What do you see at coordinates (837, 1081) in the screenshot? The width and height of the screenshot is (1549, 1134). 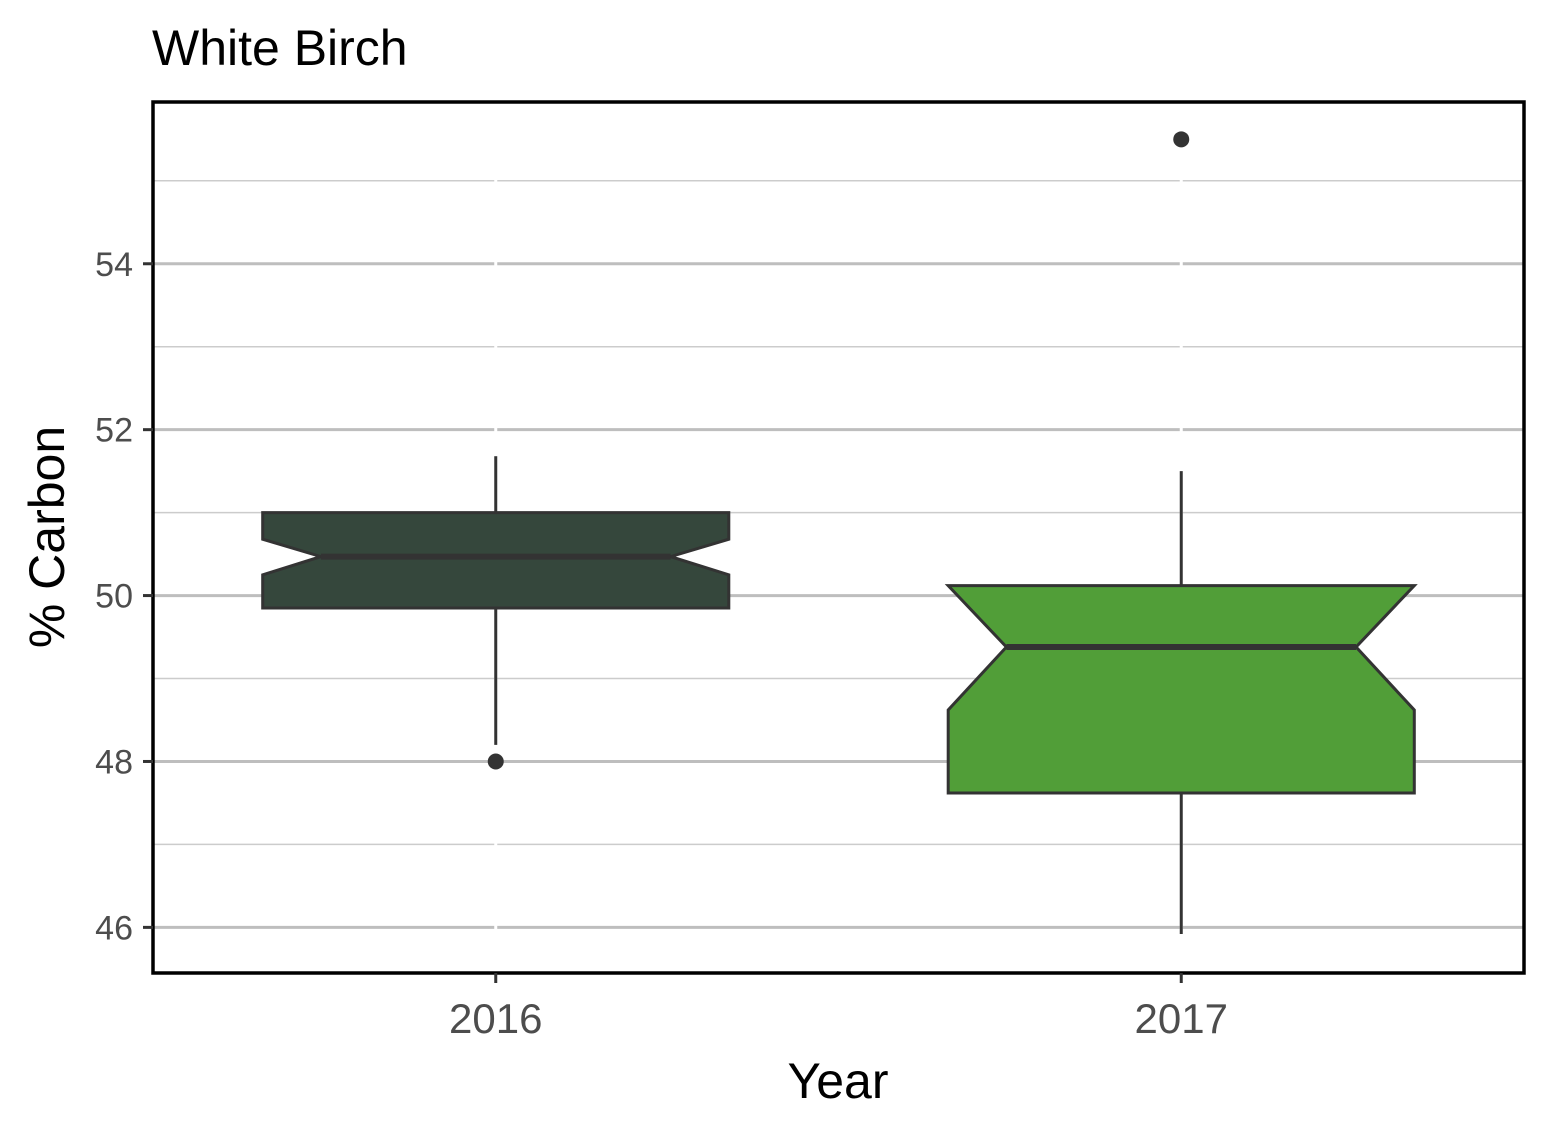 I see `x-axis-title: Year` at bounding box center [837, 1081].